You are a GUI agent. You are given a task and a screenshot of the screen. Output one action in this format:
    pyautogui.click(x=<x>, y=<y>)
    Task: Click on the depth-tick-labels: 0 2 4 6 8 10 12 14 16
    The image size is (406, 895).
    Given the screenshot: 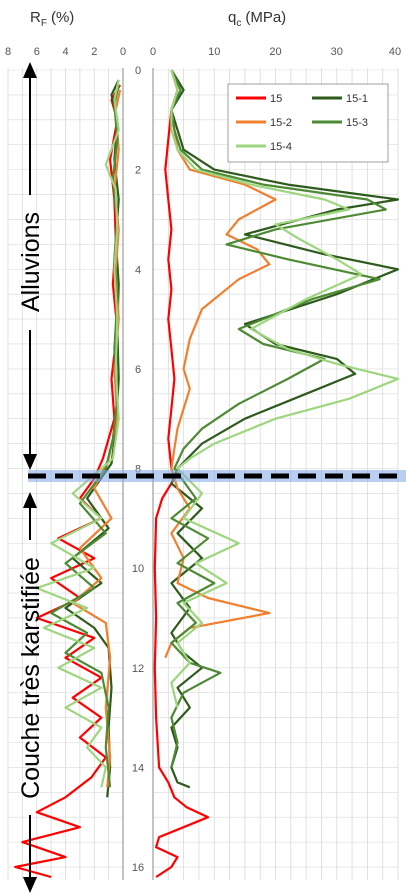 What is the action you would take?
    pyautogui.click(x=138, y=469)
    